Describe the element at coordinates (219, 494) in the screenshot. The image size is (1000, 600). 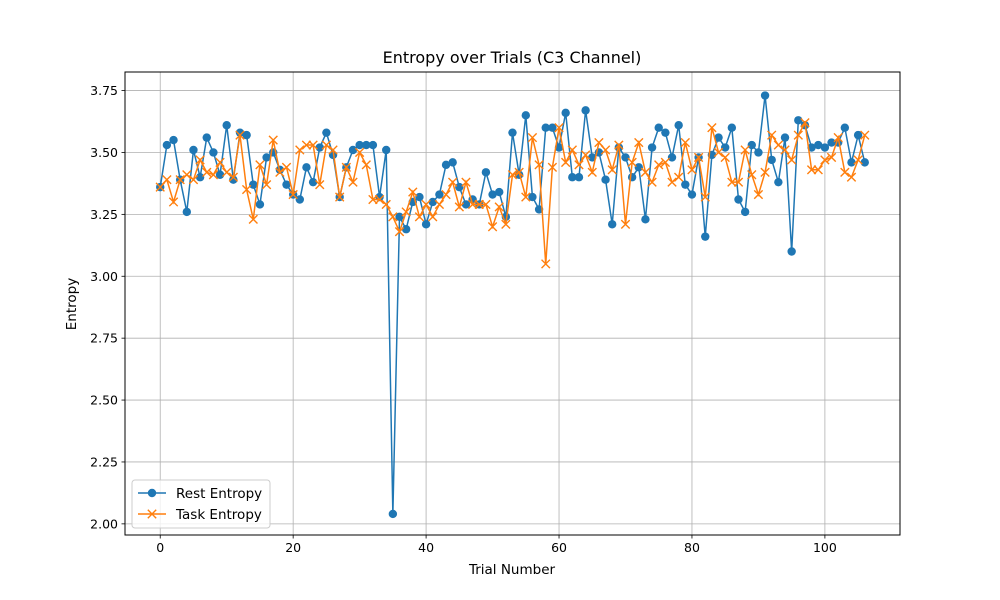
I see `legend-label: Rest Entropy` at that location.